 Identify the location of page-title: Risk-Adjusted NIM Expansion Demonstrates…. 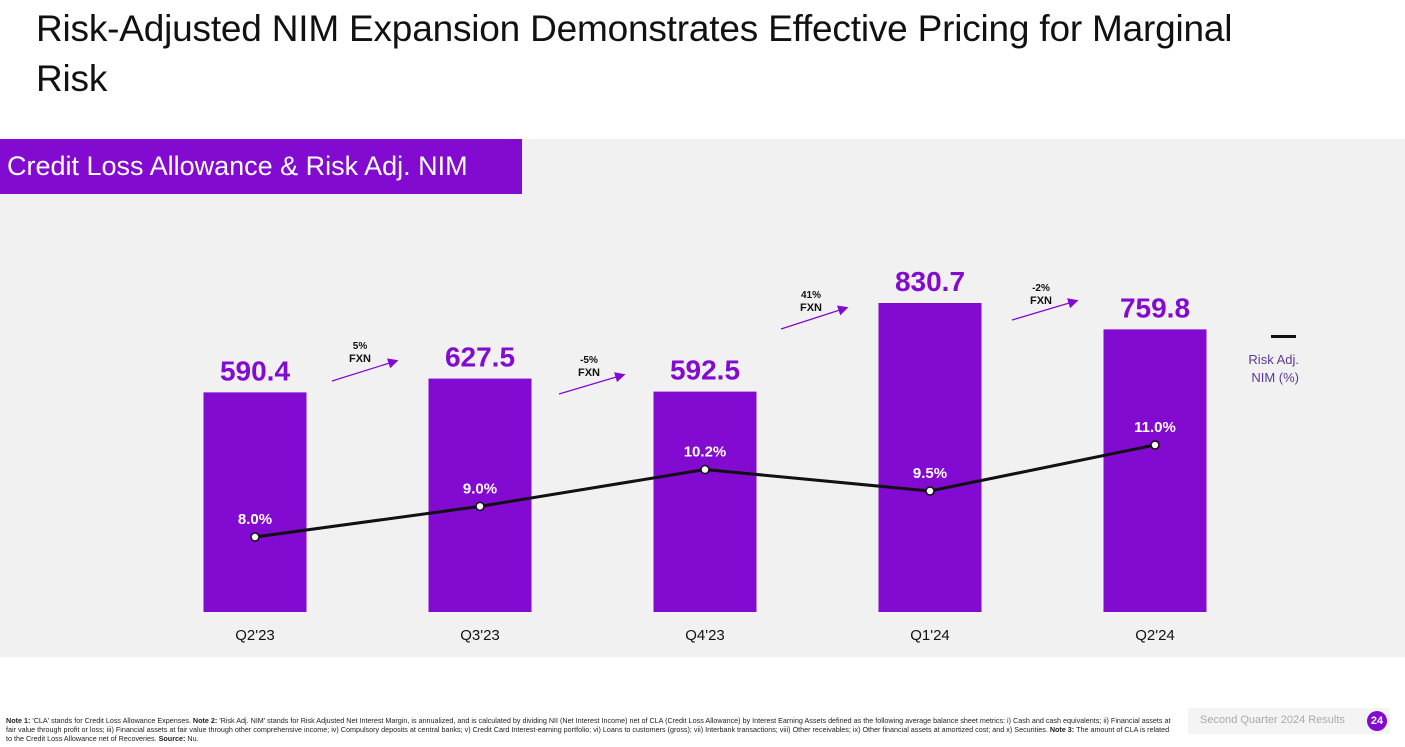
(634, 53).